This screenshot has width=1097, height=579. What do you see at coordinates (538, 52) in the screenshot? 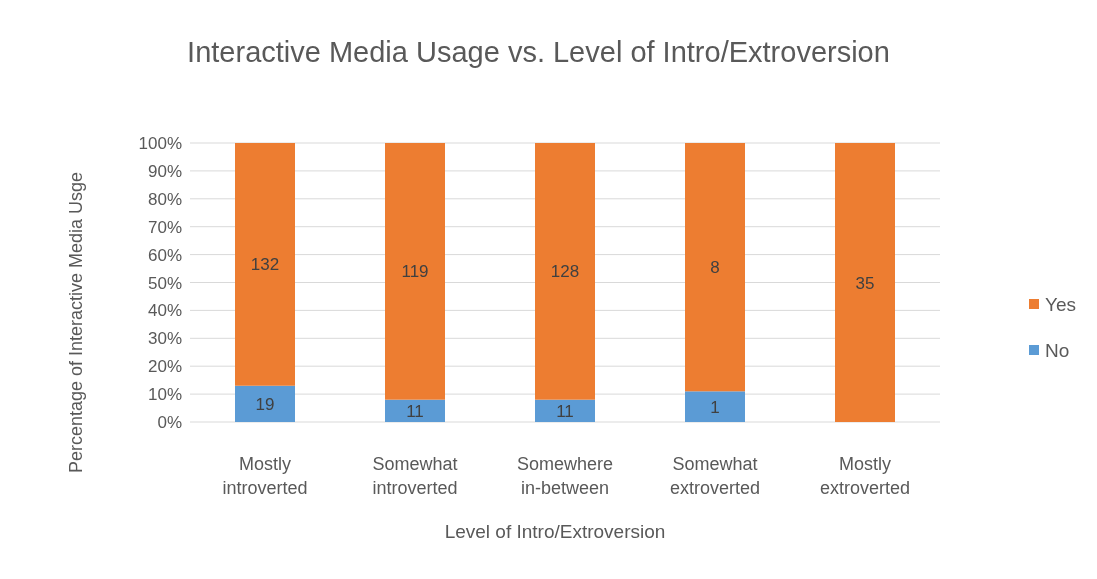
I see `chart-title: Interactive Media Usage vs. Level of Intro/Extroversion` at bounding box center [538, 52].